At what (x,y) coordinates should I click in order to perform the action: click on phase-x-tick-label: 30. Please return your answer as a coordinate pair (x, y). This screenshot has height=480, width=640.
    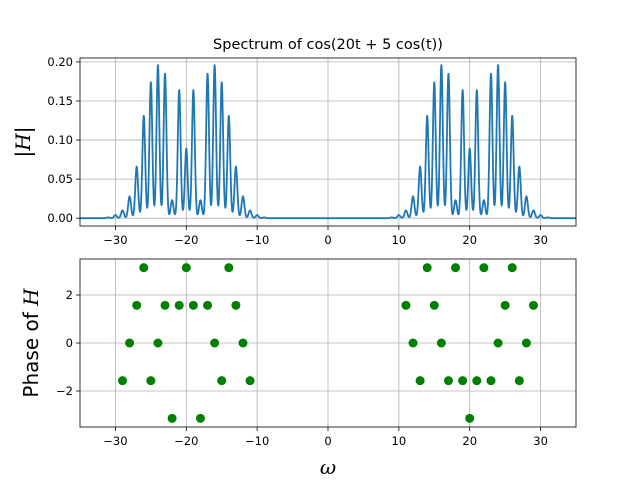
    Looking at the image, I should click on (540, 441).